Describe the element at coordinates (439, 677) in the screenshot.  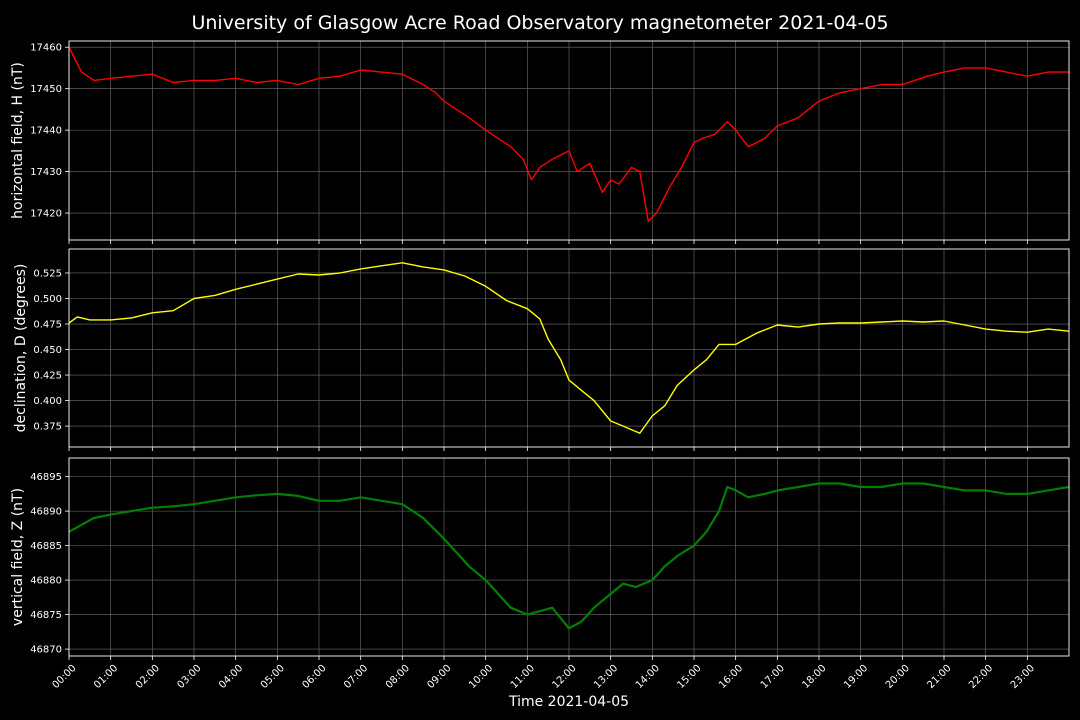
I see `x-tick-label: 09:00` at that location.